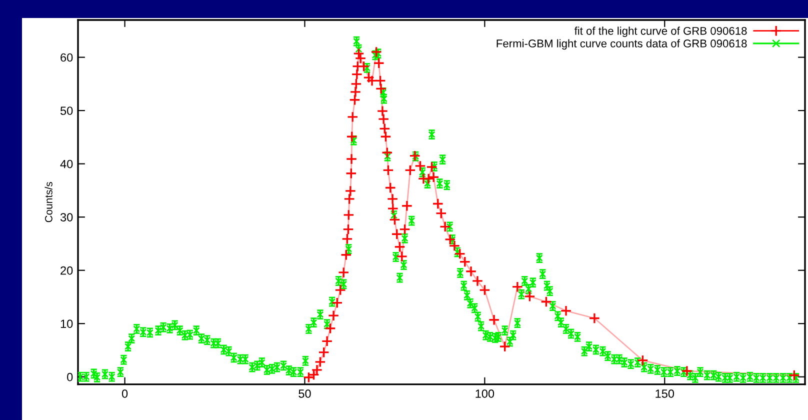  What do you see at coordinates (304, 393) in the screenshot?
I see `x-tick-label: 50` at bounding box center [304, 393].